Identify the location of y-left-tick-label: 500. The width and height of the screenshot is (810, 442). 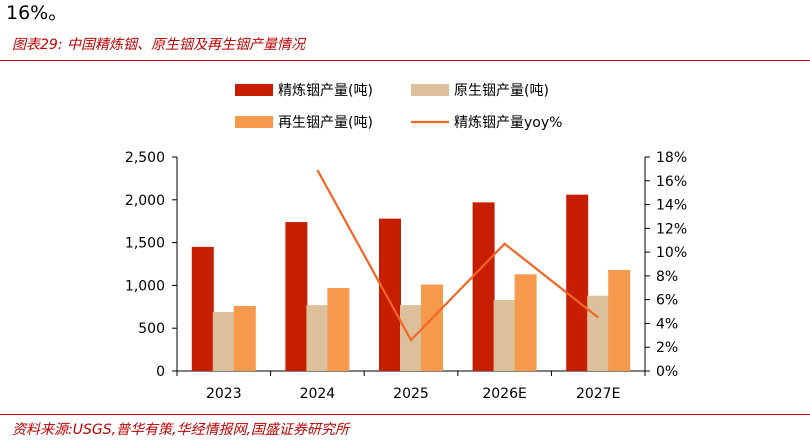
(151, 329).